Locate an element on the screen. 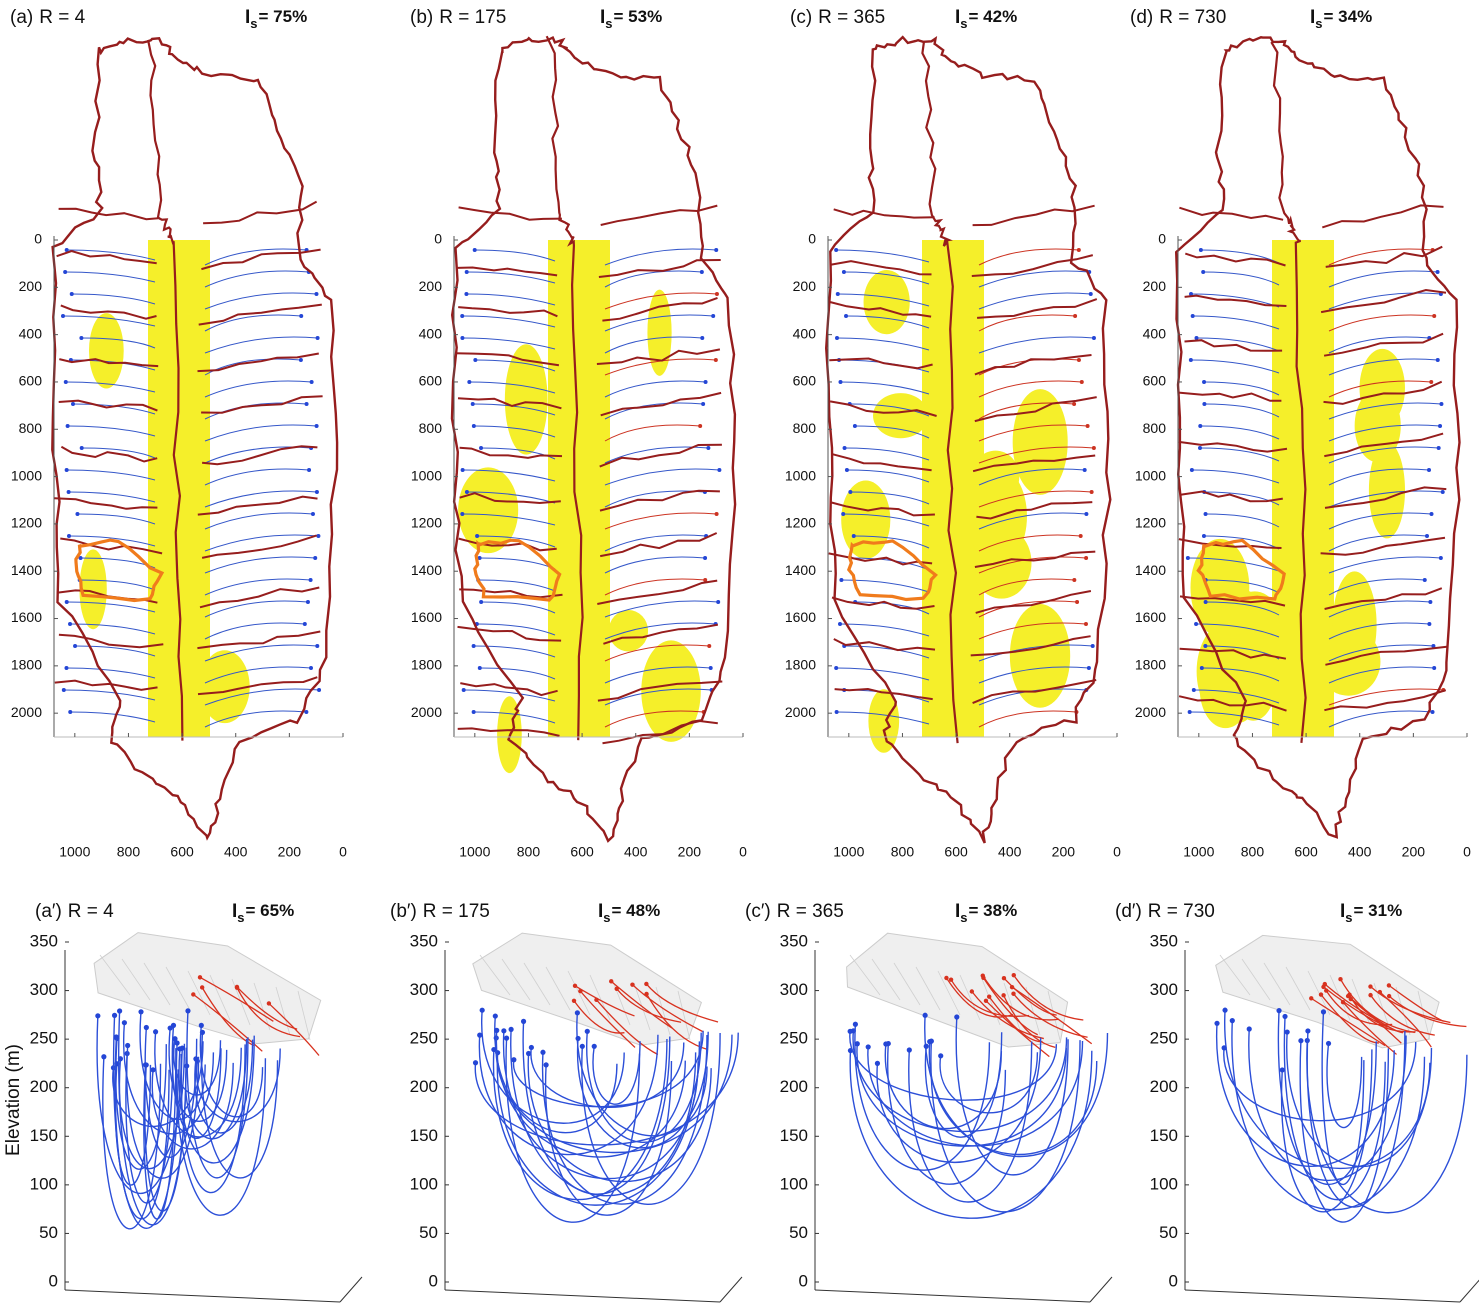 Image resolution: width=1479 pixels, height=1313 pixels. terrain-mesh is located at coordinates (207, 988).